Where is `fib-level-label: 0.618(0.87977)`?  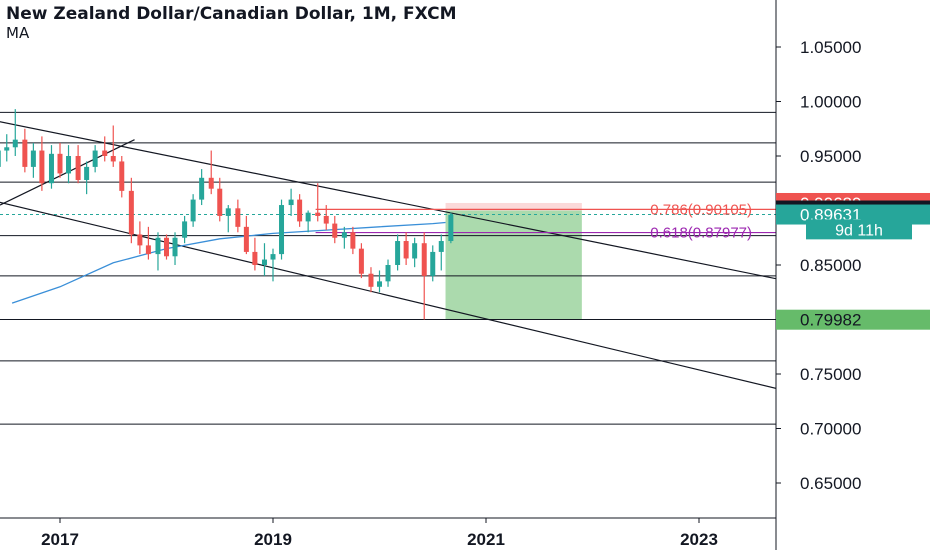 fib-level-label: 0.618(0.87977) is located at coordinates (701, 233).